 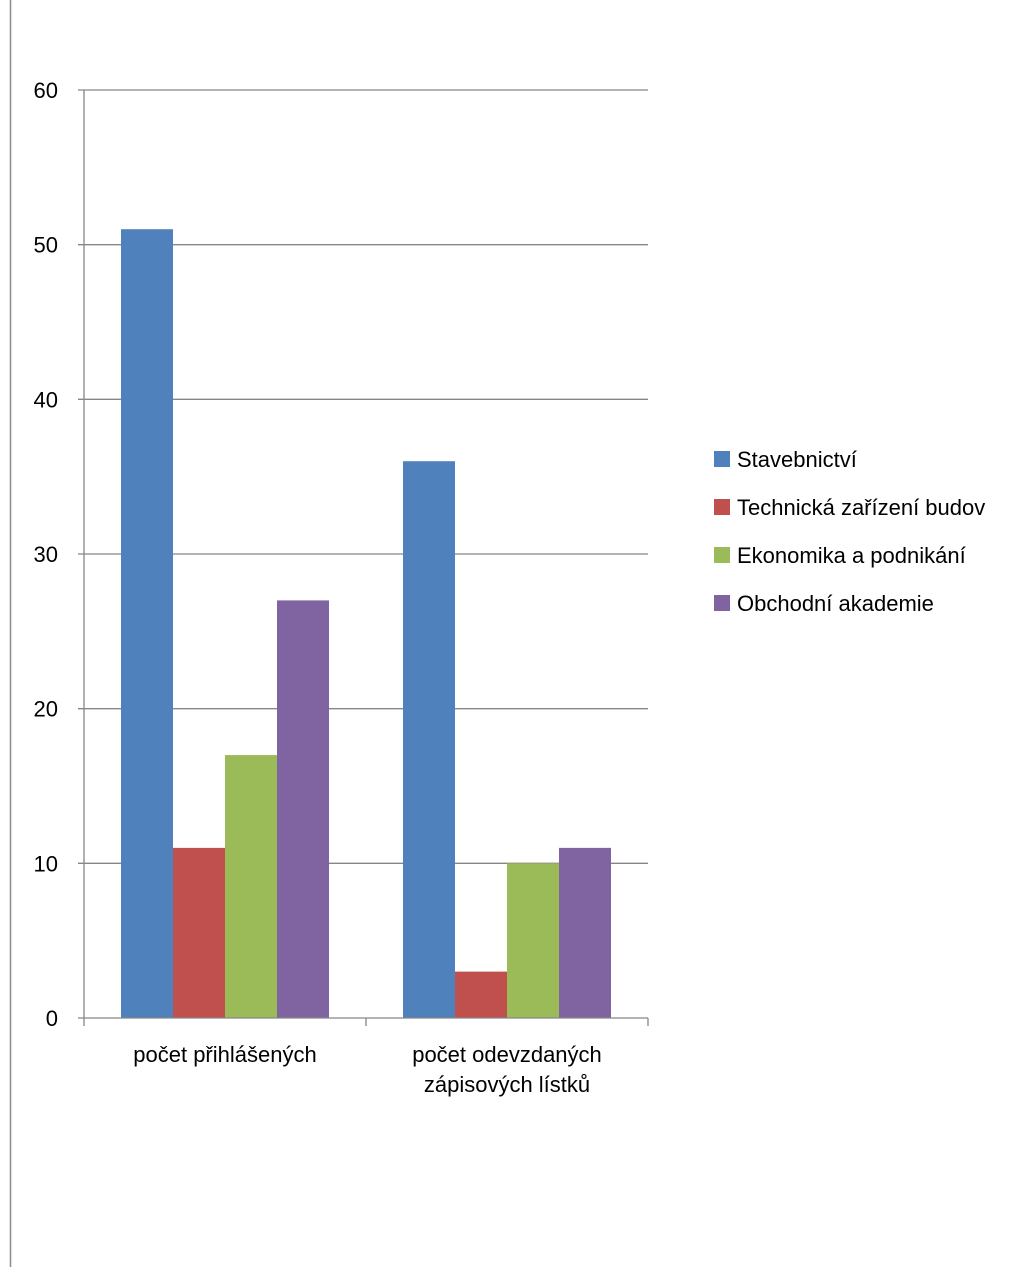 What do you see at coordinates (46, 863) in the screenshot?
I see `y-tick-label: 10` at bounding box center [46, 863].